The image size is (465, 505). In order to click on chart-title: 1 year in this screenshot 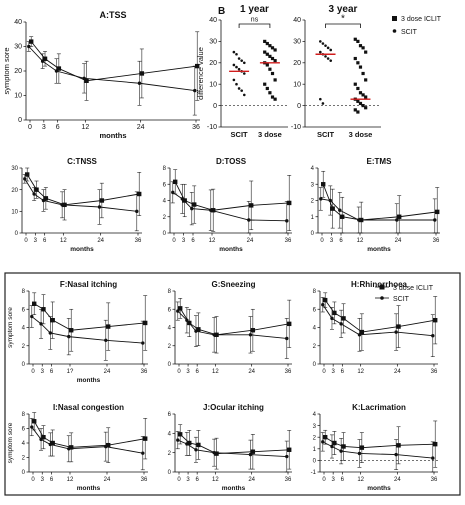, I will do `click(254, 9)`.